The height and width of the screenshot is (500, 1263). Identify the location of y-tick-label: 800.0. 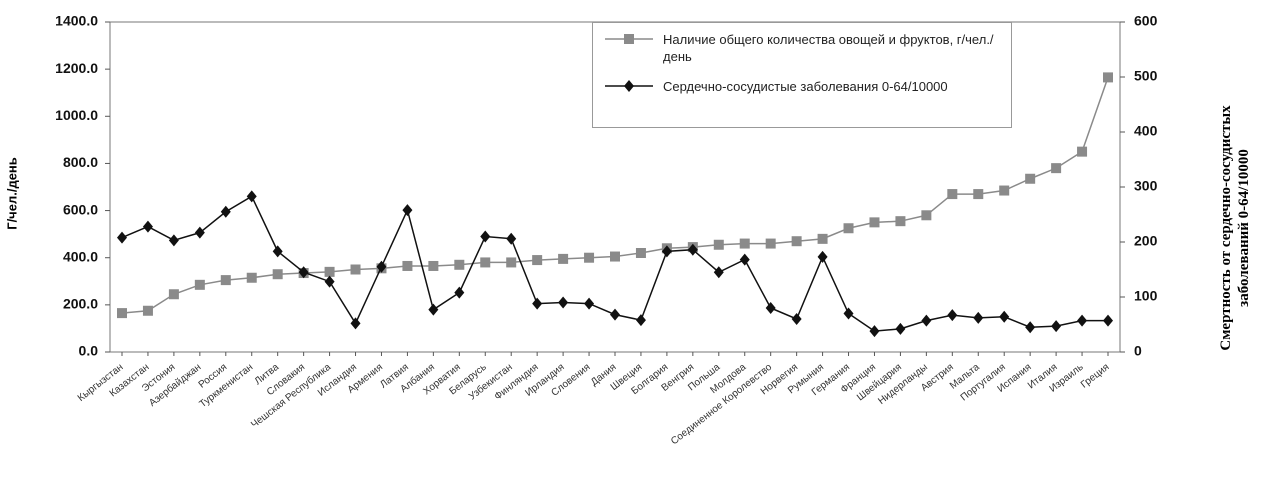
(80, 162).